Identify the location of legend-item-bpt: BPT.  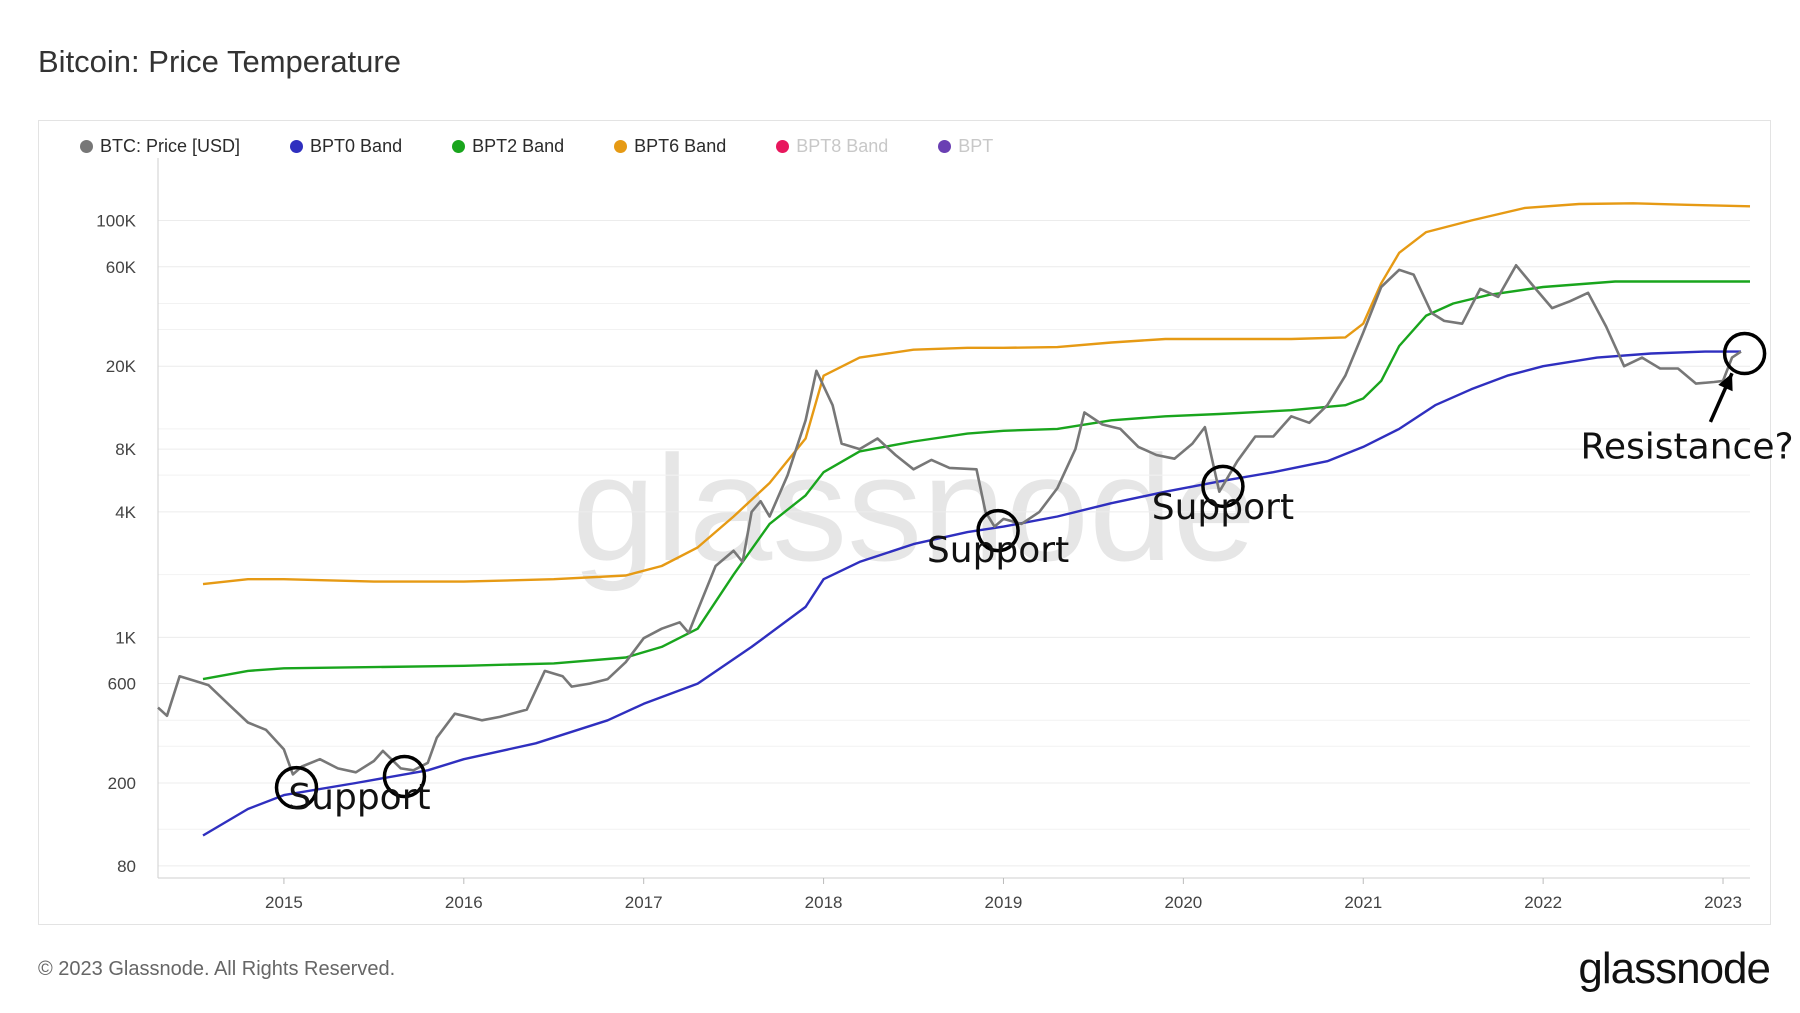
(965, 146).